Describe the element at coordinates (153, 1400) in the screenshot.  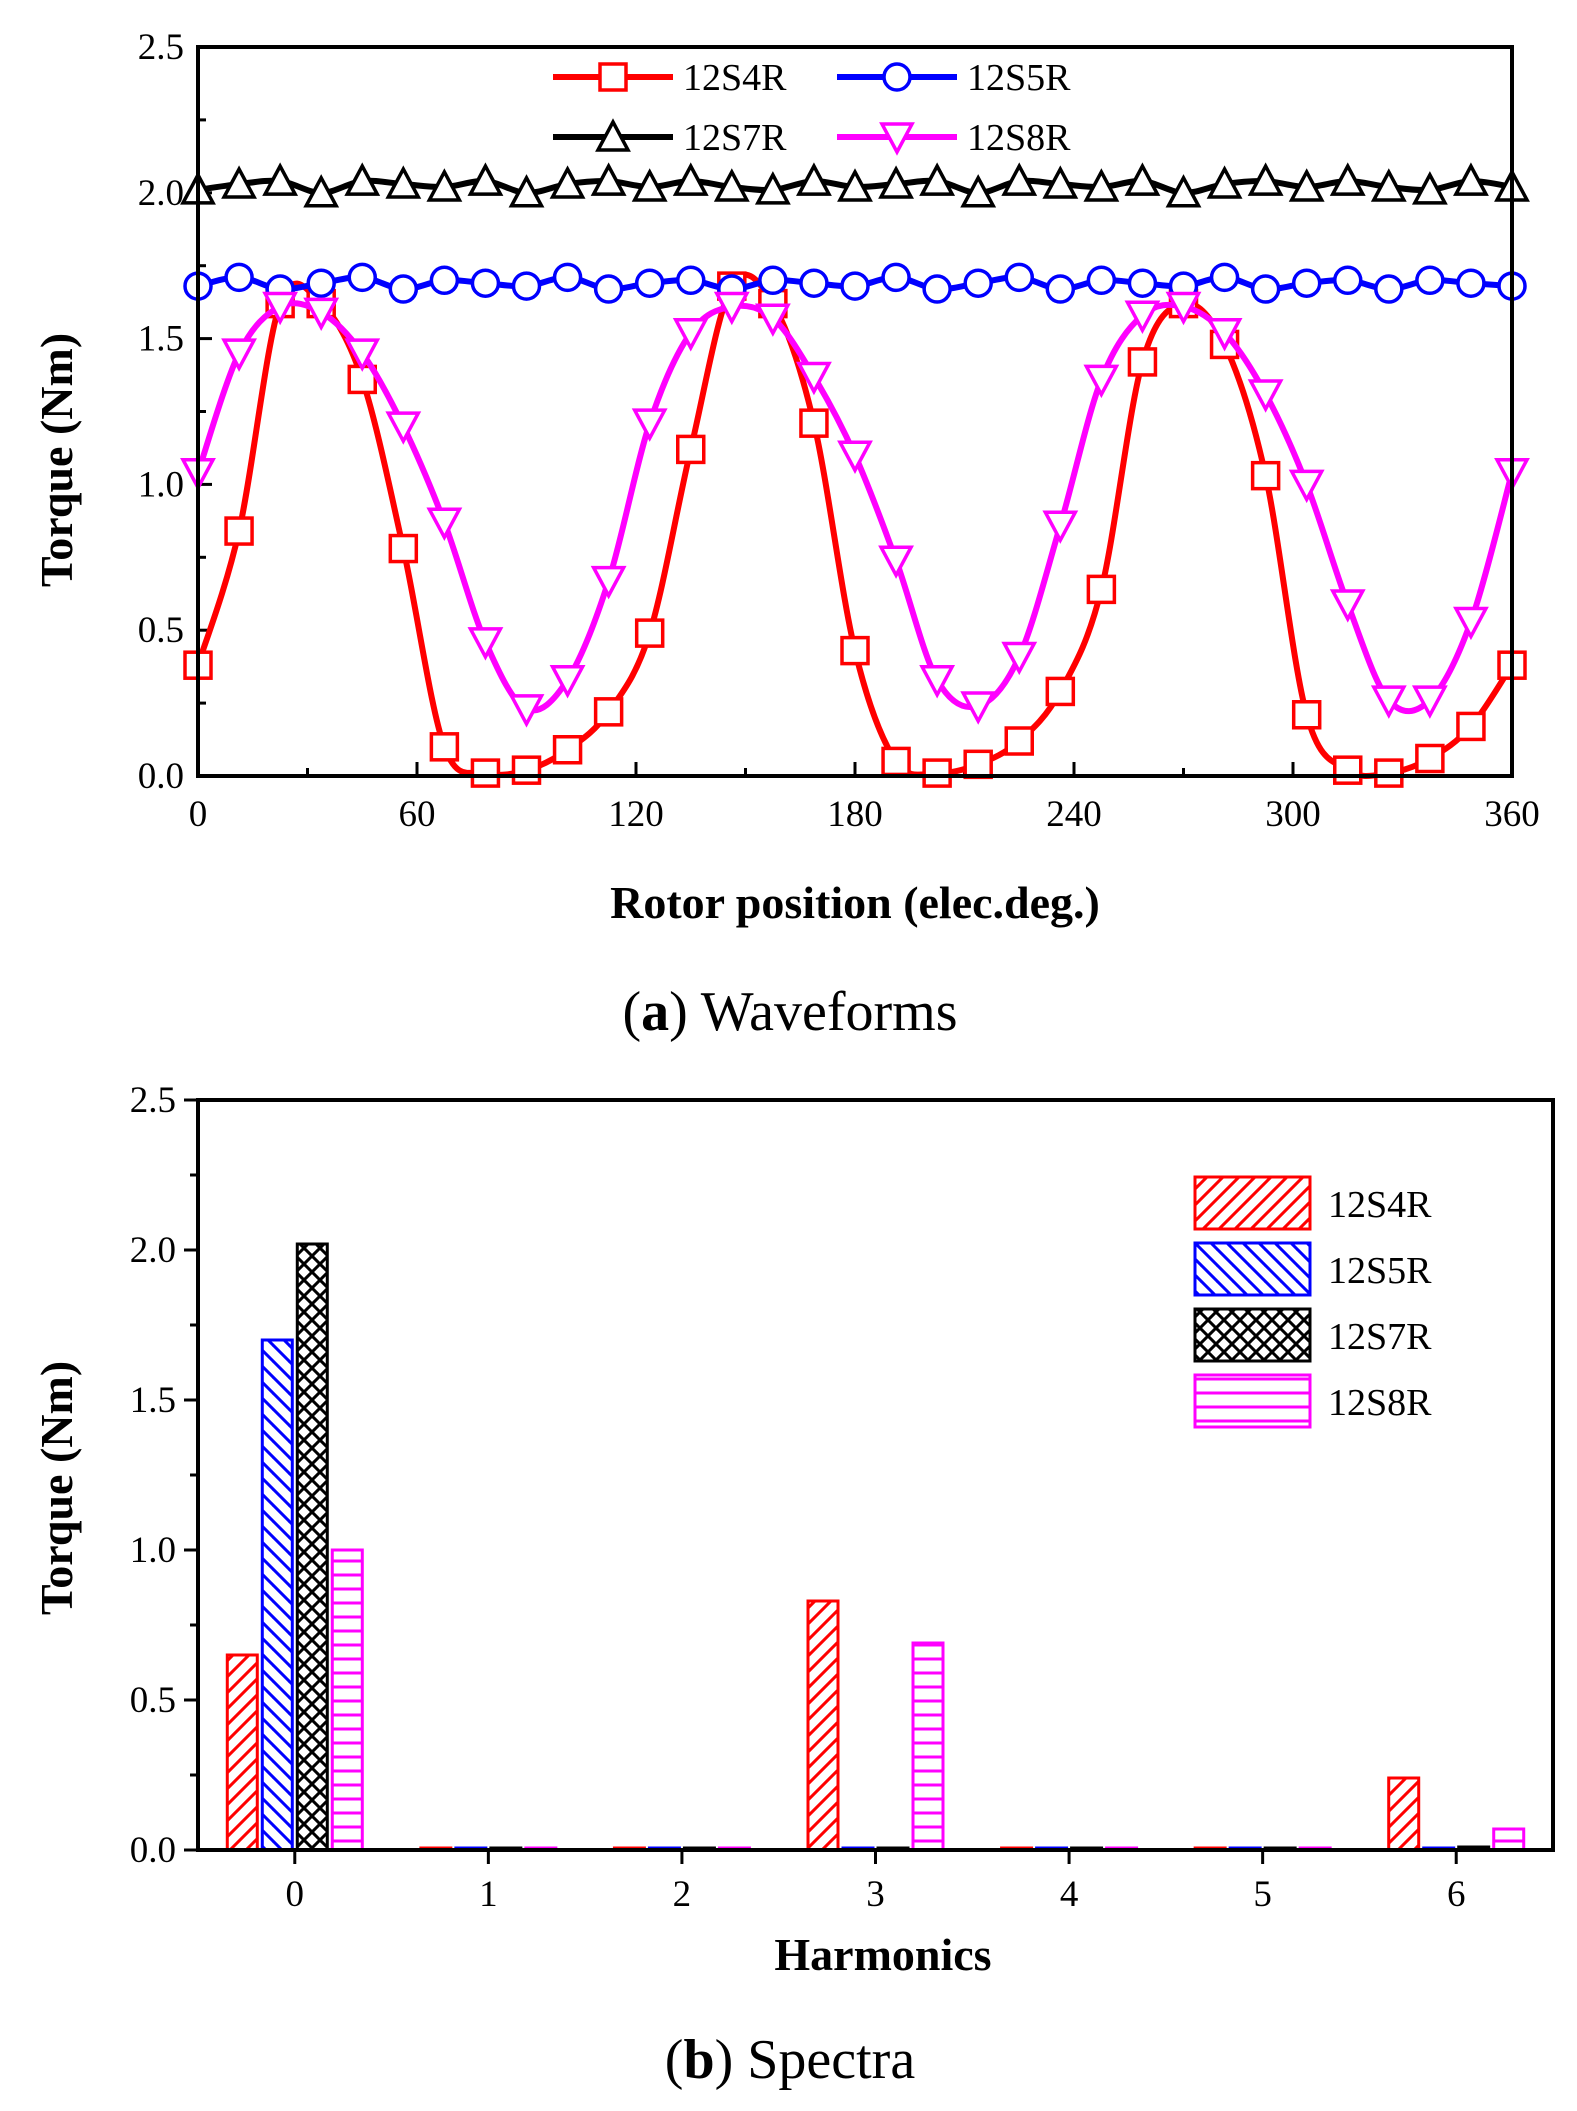
I see `spectra-y-tick-label: 1.5` at that location.